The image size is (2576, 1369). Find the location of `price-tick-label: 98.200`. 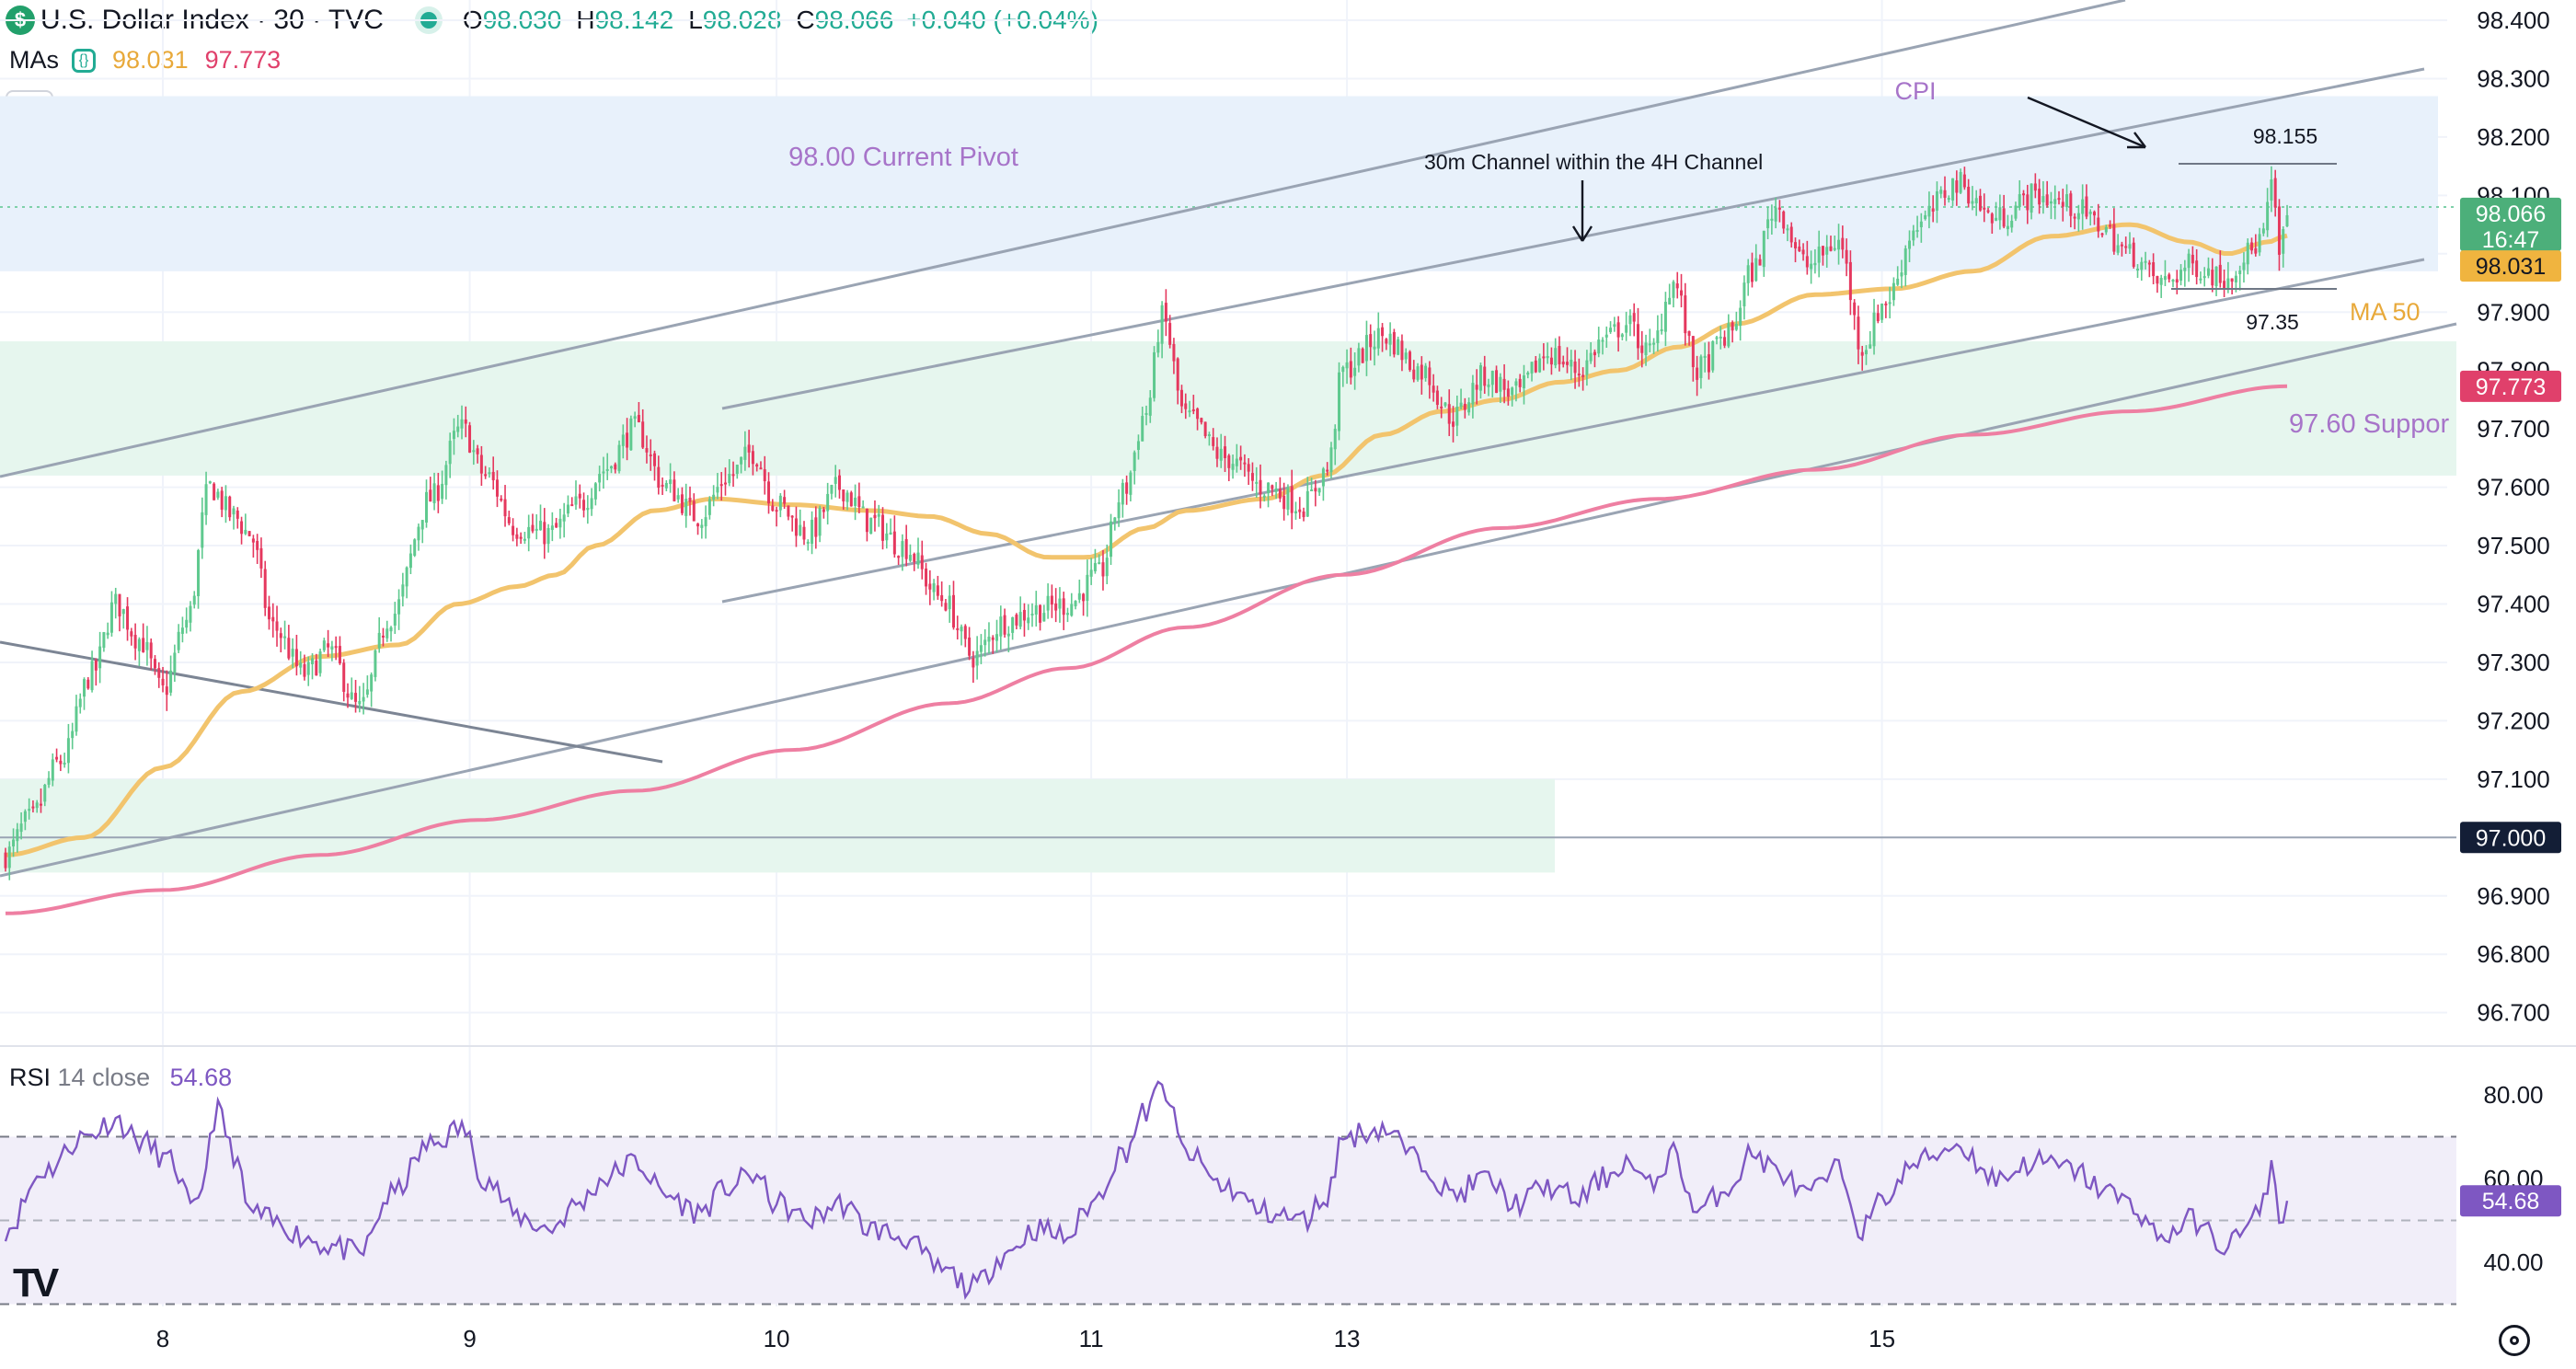

price-tick-label: 98.200 is located at coordinates (2513, 137).